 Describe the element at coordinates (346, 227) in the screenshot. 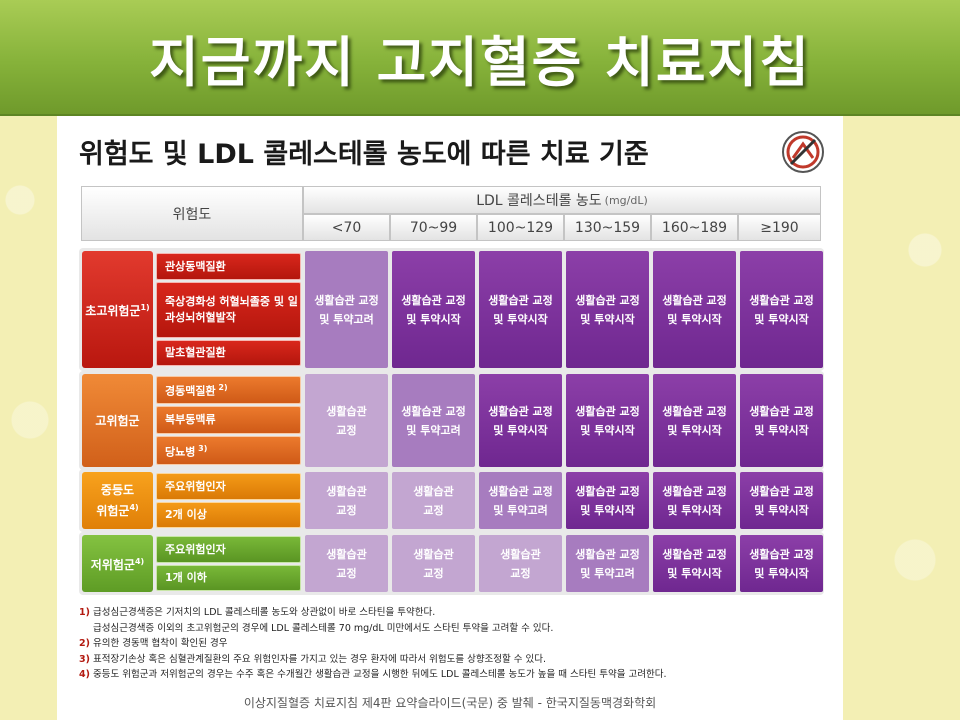

I see `ldl-column-header: <70` at that location.